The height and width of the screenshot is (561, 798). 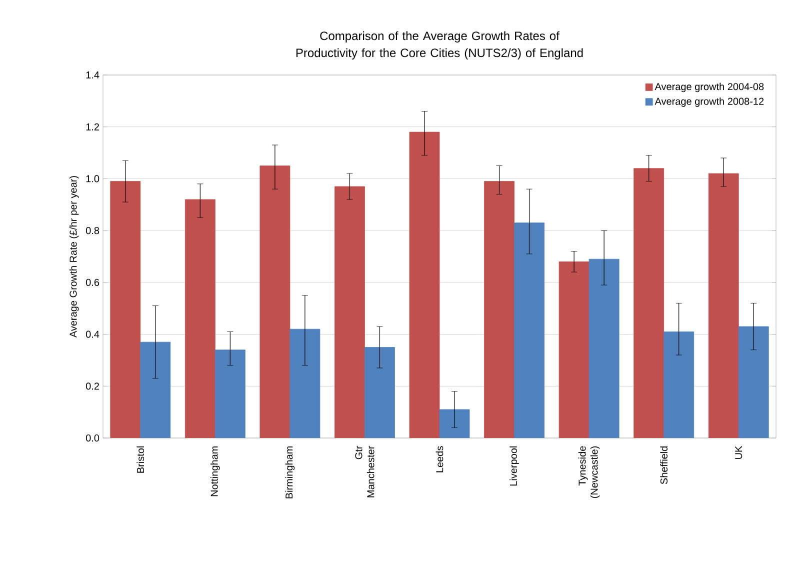 I want to click on x-tick-label: Nottingham, so click(x=215, y=471).